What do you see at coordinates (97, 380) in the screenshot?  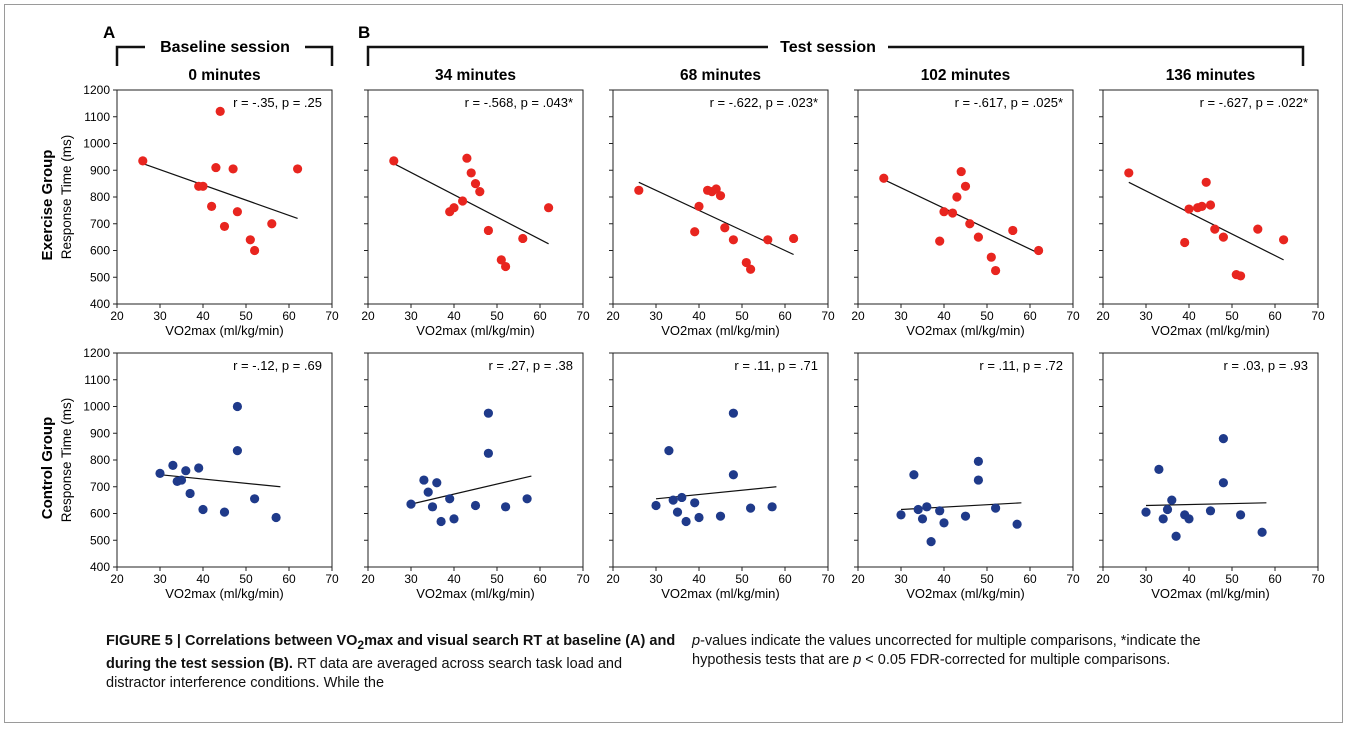 I see `y-tick-label: 1100` at bounding box center [97, 380].